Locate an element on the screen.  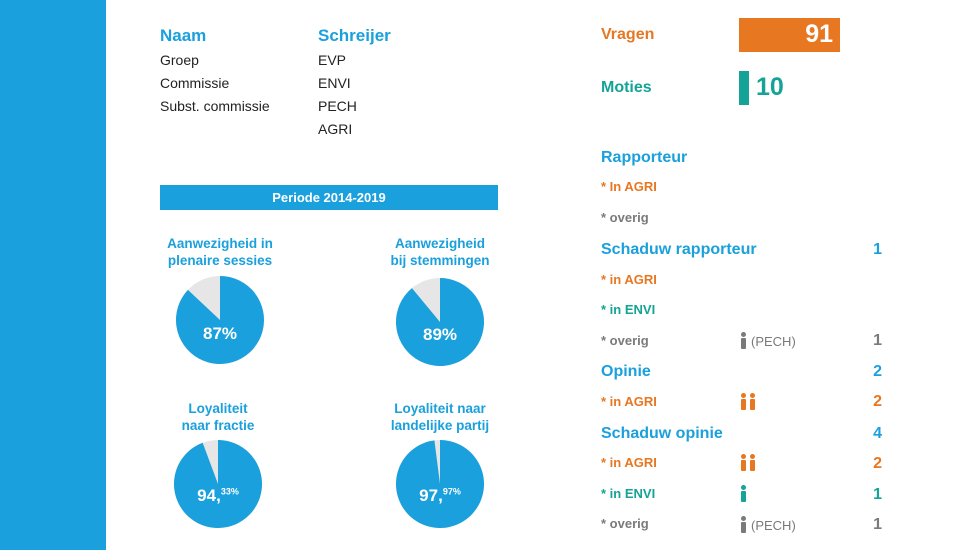
schaduw-rapporteur-title: Schaduw rapporteur is located at coordinates (679, 249).